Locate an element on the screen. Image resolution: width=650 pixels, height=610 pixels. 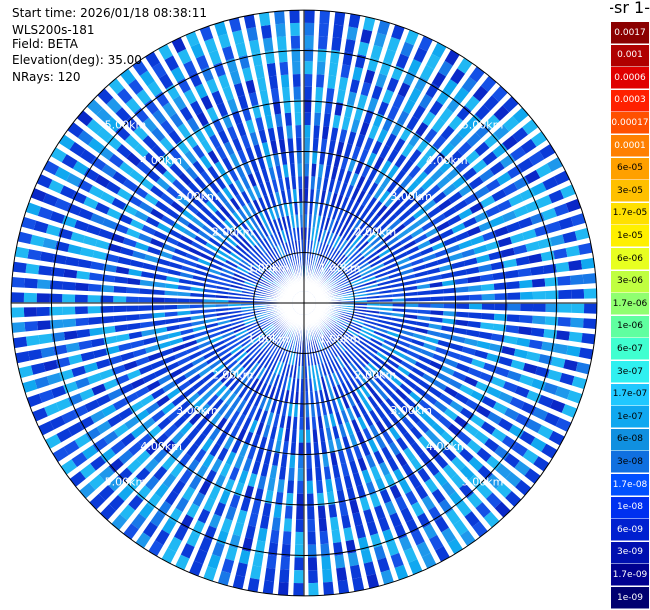
colorbar-label: 1.7e-07 is located at coordinates (630, 394).